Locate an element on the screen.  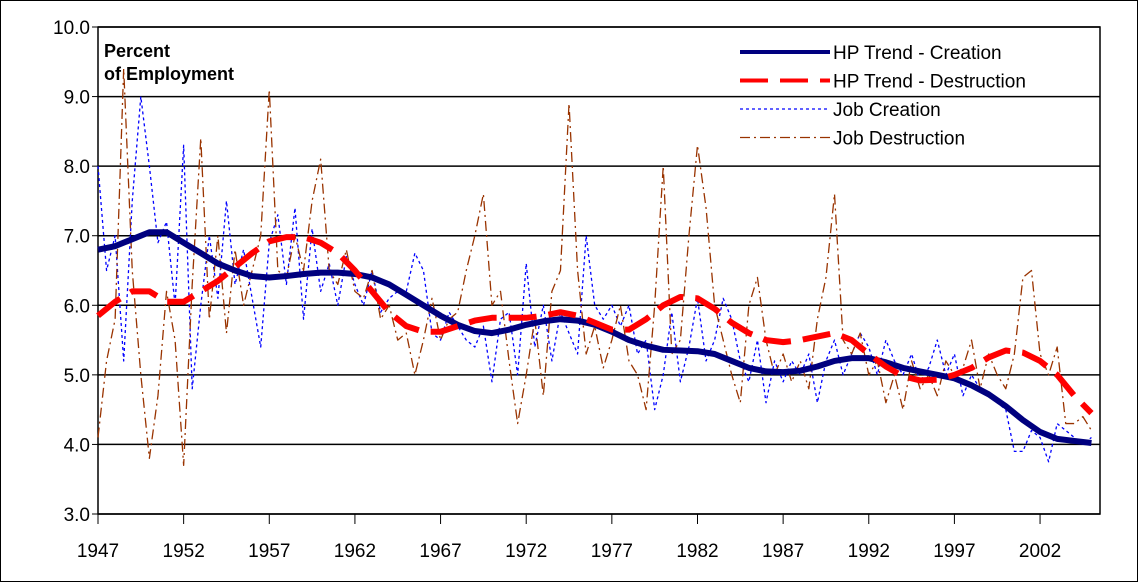
x-tick-label: 1952 is located at coordinates (184, 551).